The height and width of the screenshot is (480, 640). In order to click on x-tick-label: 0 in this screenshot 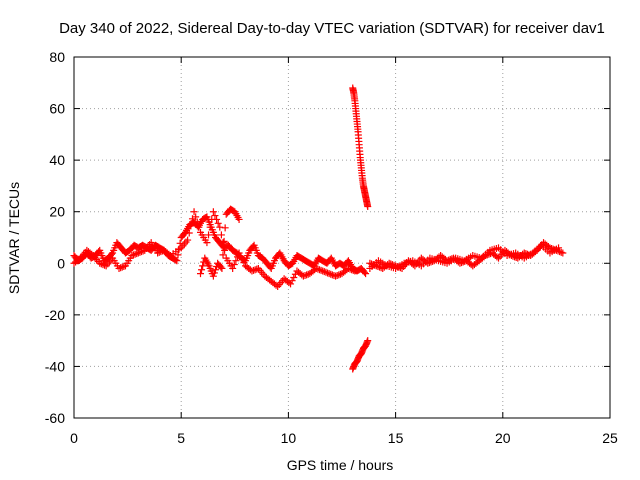, I will do `click(74, 438)`.